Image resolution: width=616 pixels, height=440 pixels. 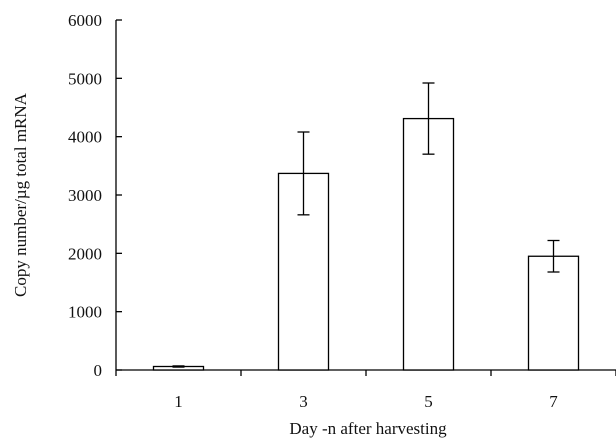 What do you see at coordinates (85, 78) in the screenshot?
I see `y-tick-label: 5000` at bounding box center [85, 78].